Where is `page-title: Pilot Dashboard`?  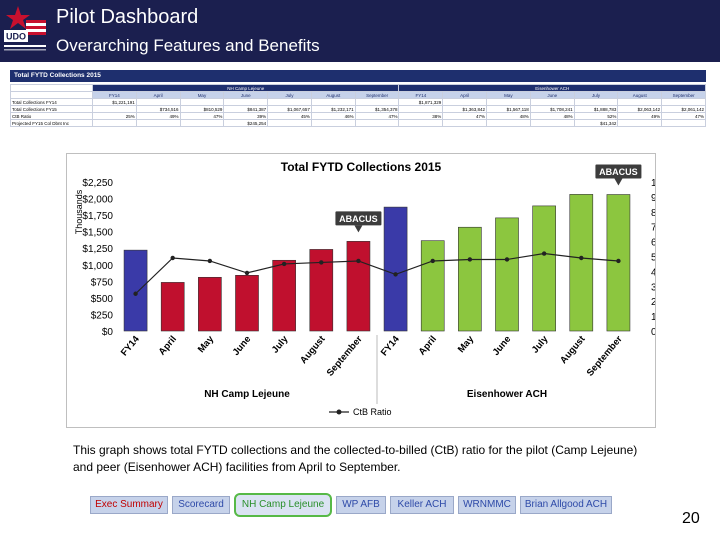
page-title: Pilot Dashboard is located at coordinates (127, 17).